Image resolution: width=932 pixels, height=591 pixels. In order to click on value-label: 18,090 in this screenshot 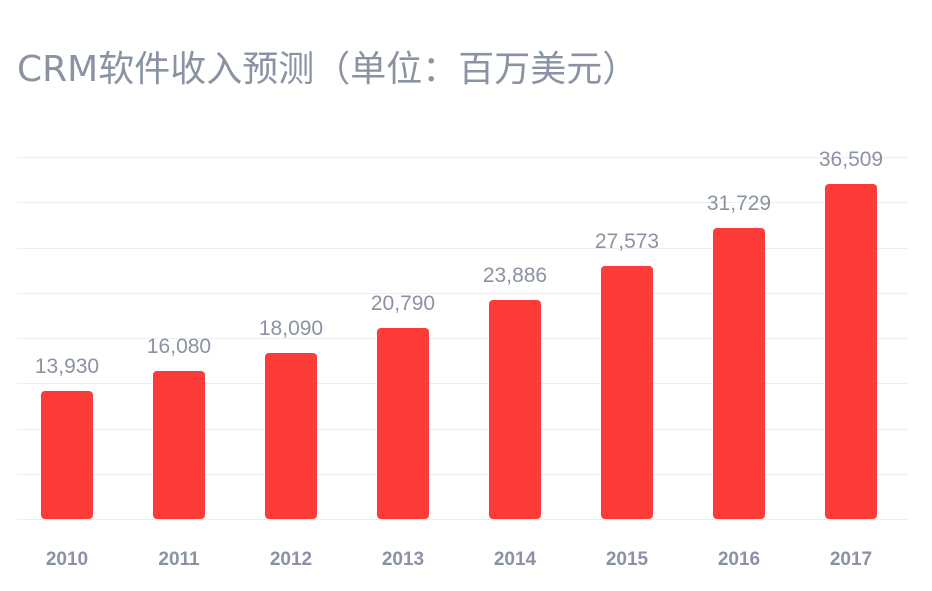, I will do `click(291, 328)`.